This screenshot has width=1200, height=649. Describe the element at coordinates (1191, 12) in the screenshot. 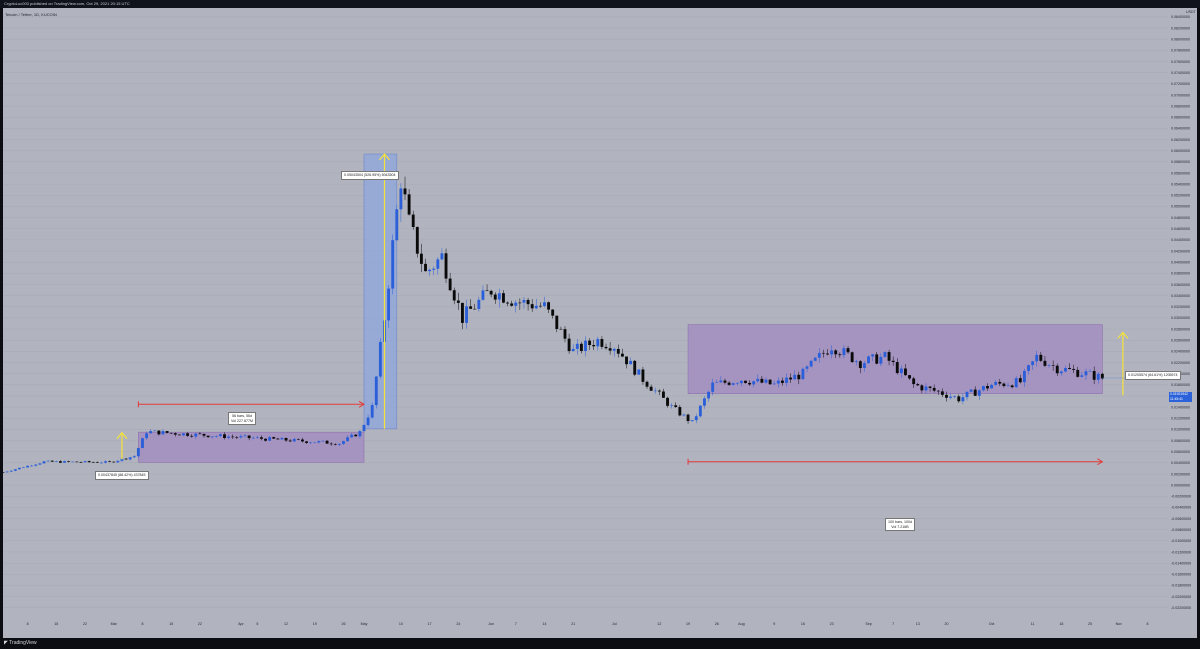

I see `currency-label: USDT` at that location.